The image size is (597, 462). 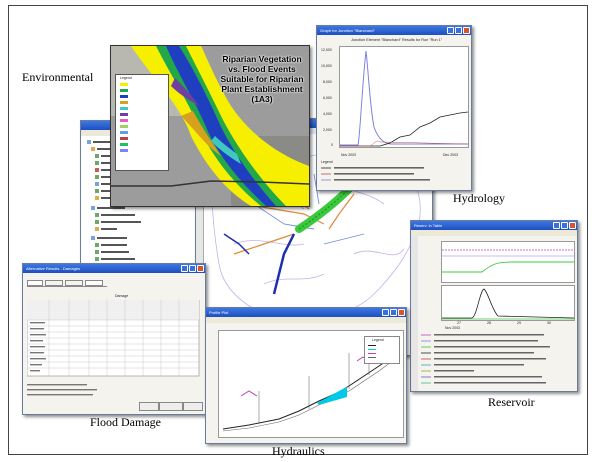 What do you see at coordinates (519, 323) in the screenshot?
I see `x-label: 29` at bounding box center [519, 323].